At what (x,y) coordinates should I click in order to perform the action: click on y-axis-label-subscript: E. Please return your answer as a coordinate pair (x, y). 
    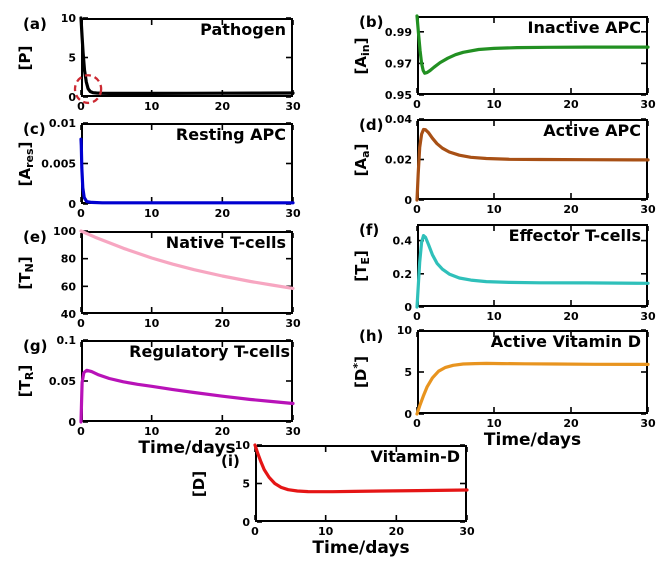
    Looking at the image, I should click on (365, 260).